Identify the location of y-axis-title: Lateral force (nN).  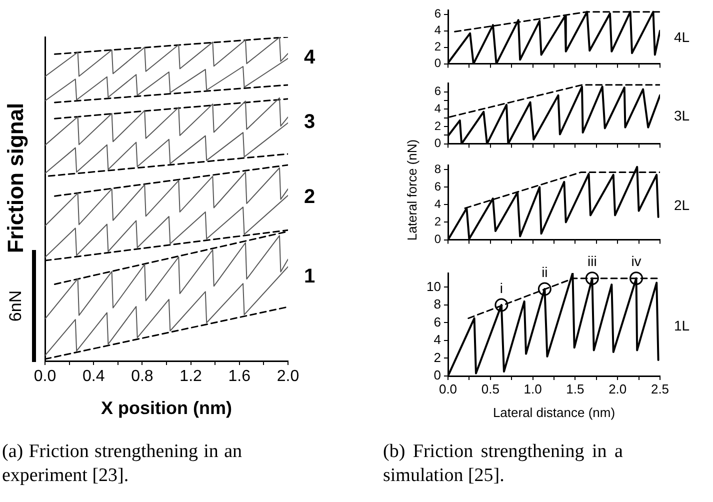
(412, 190).